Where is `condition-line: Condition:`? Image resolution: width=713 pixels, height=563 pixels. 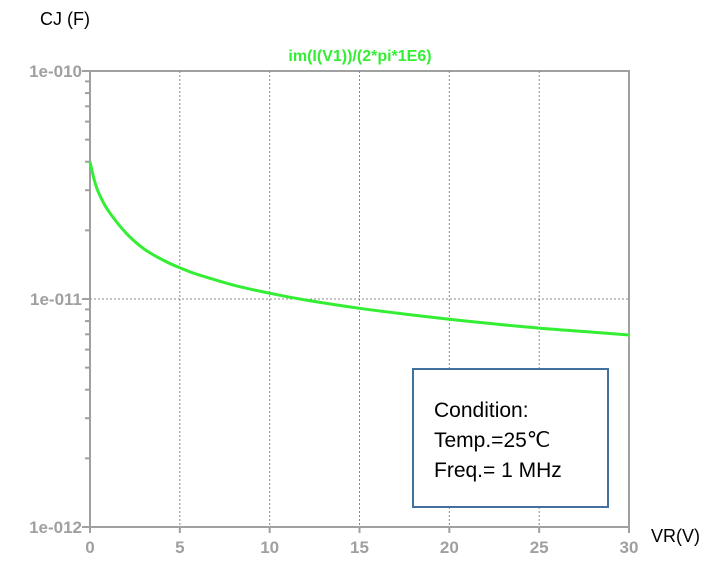 condition-line: Condition: is located at coordinates (481, 410).